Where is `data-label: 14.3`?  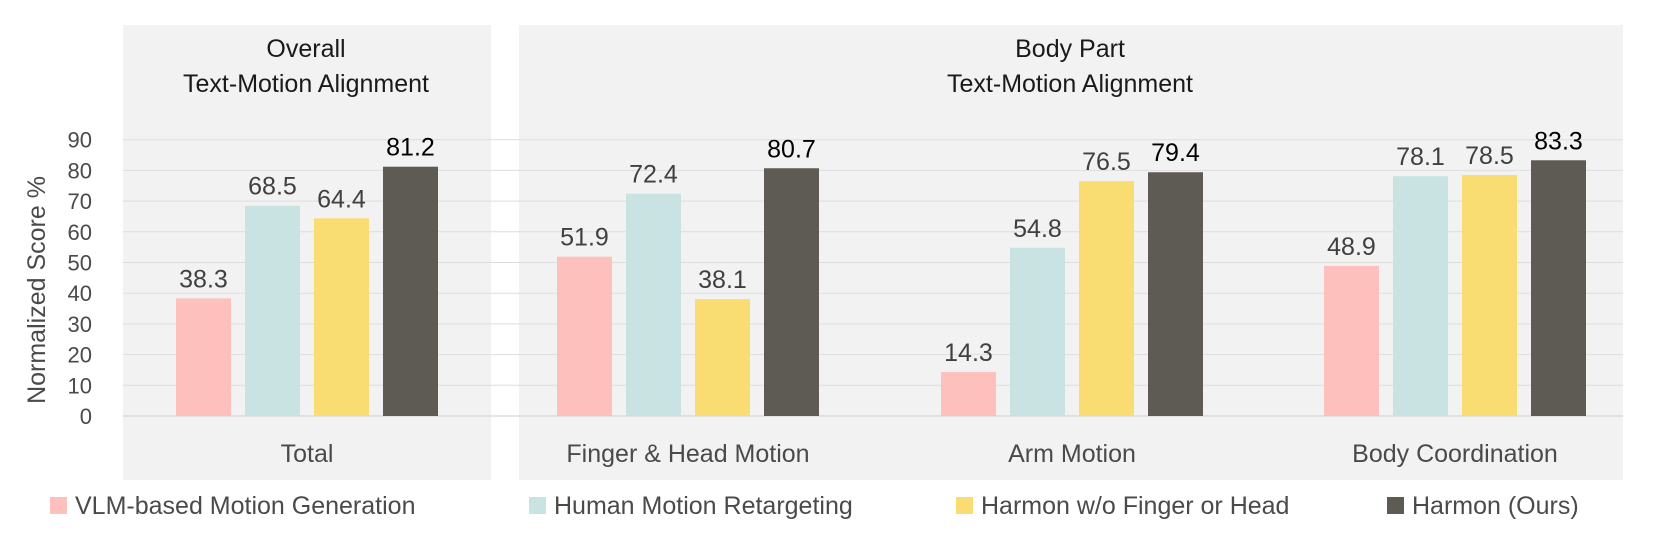 data-label: 14.3 is located at coordinates (968, 353).